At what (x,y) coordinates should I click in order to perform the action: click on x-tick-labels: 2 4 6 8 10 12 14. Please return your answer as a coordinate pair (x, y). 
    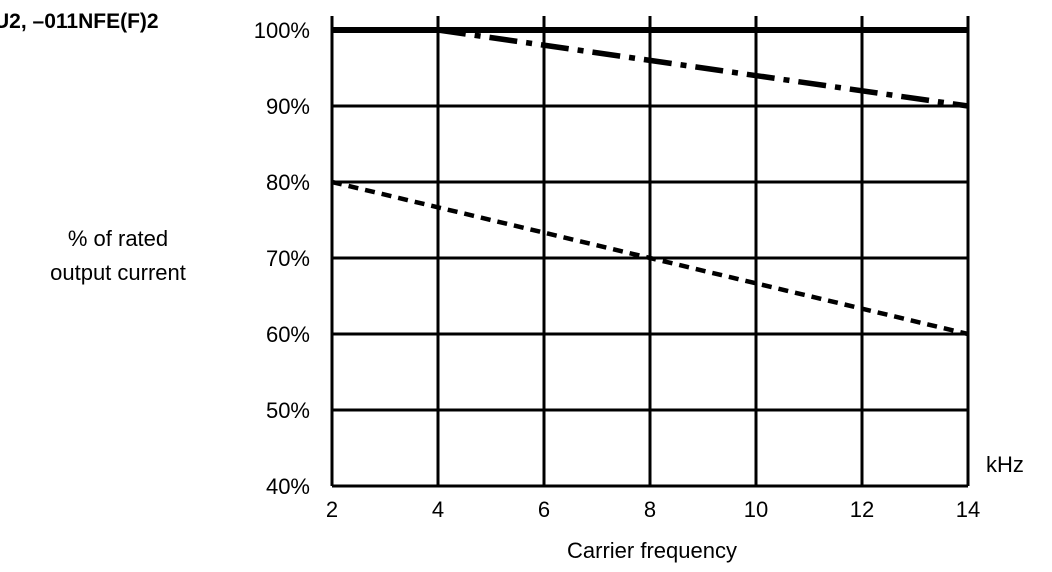
    Looking at the image, I should click on (653, 509).